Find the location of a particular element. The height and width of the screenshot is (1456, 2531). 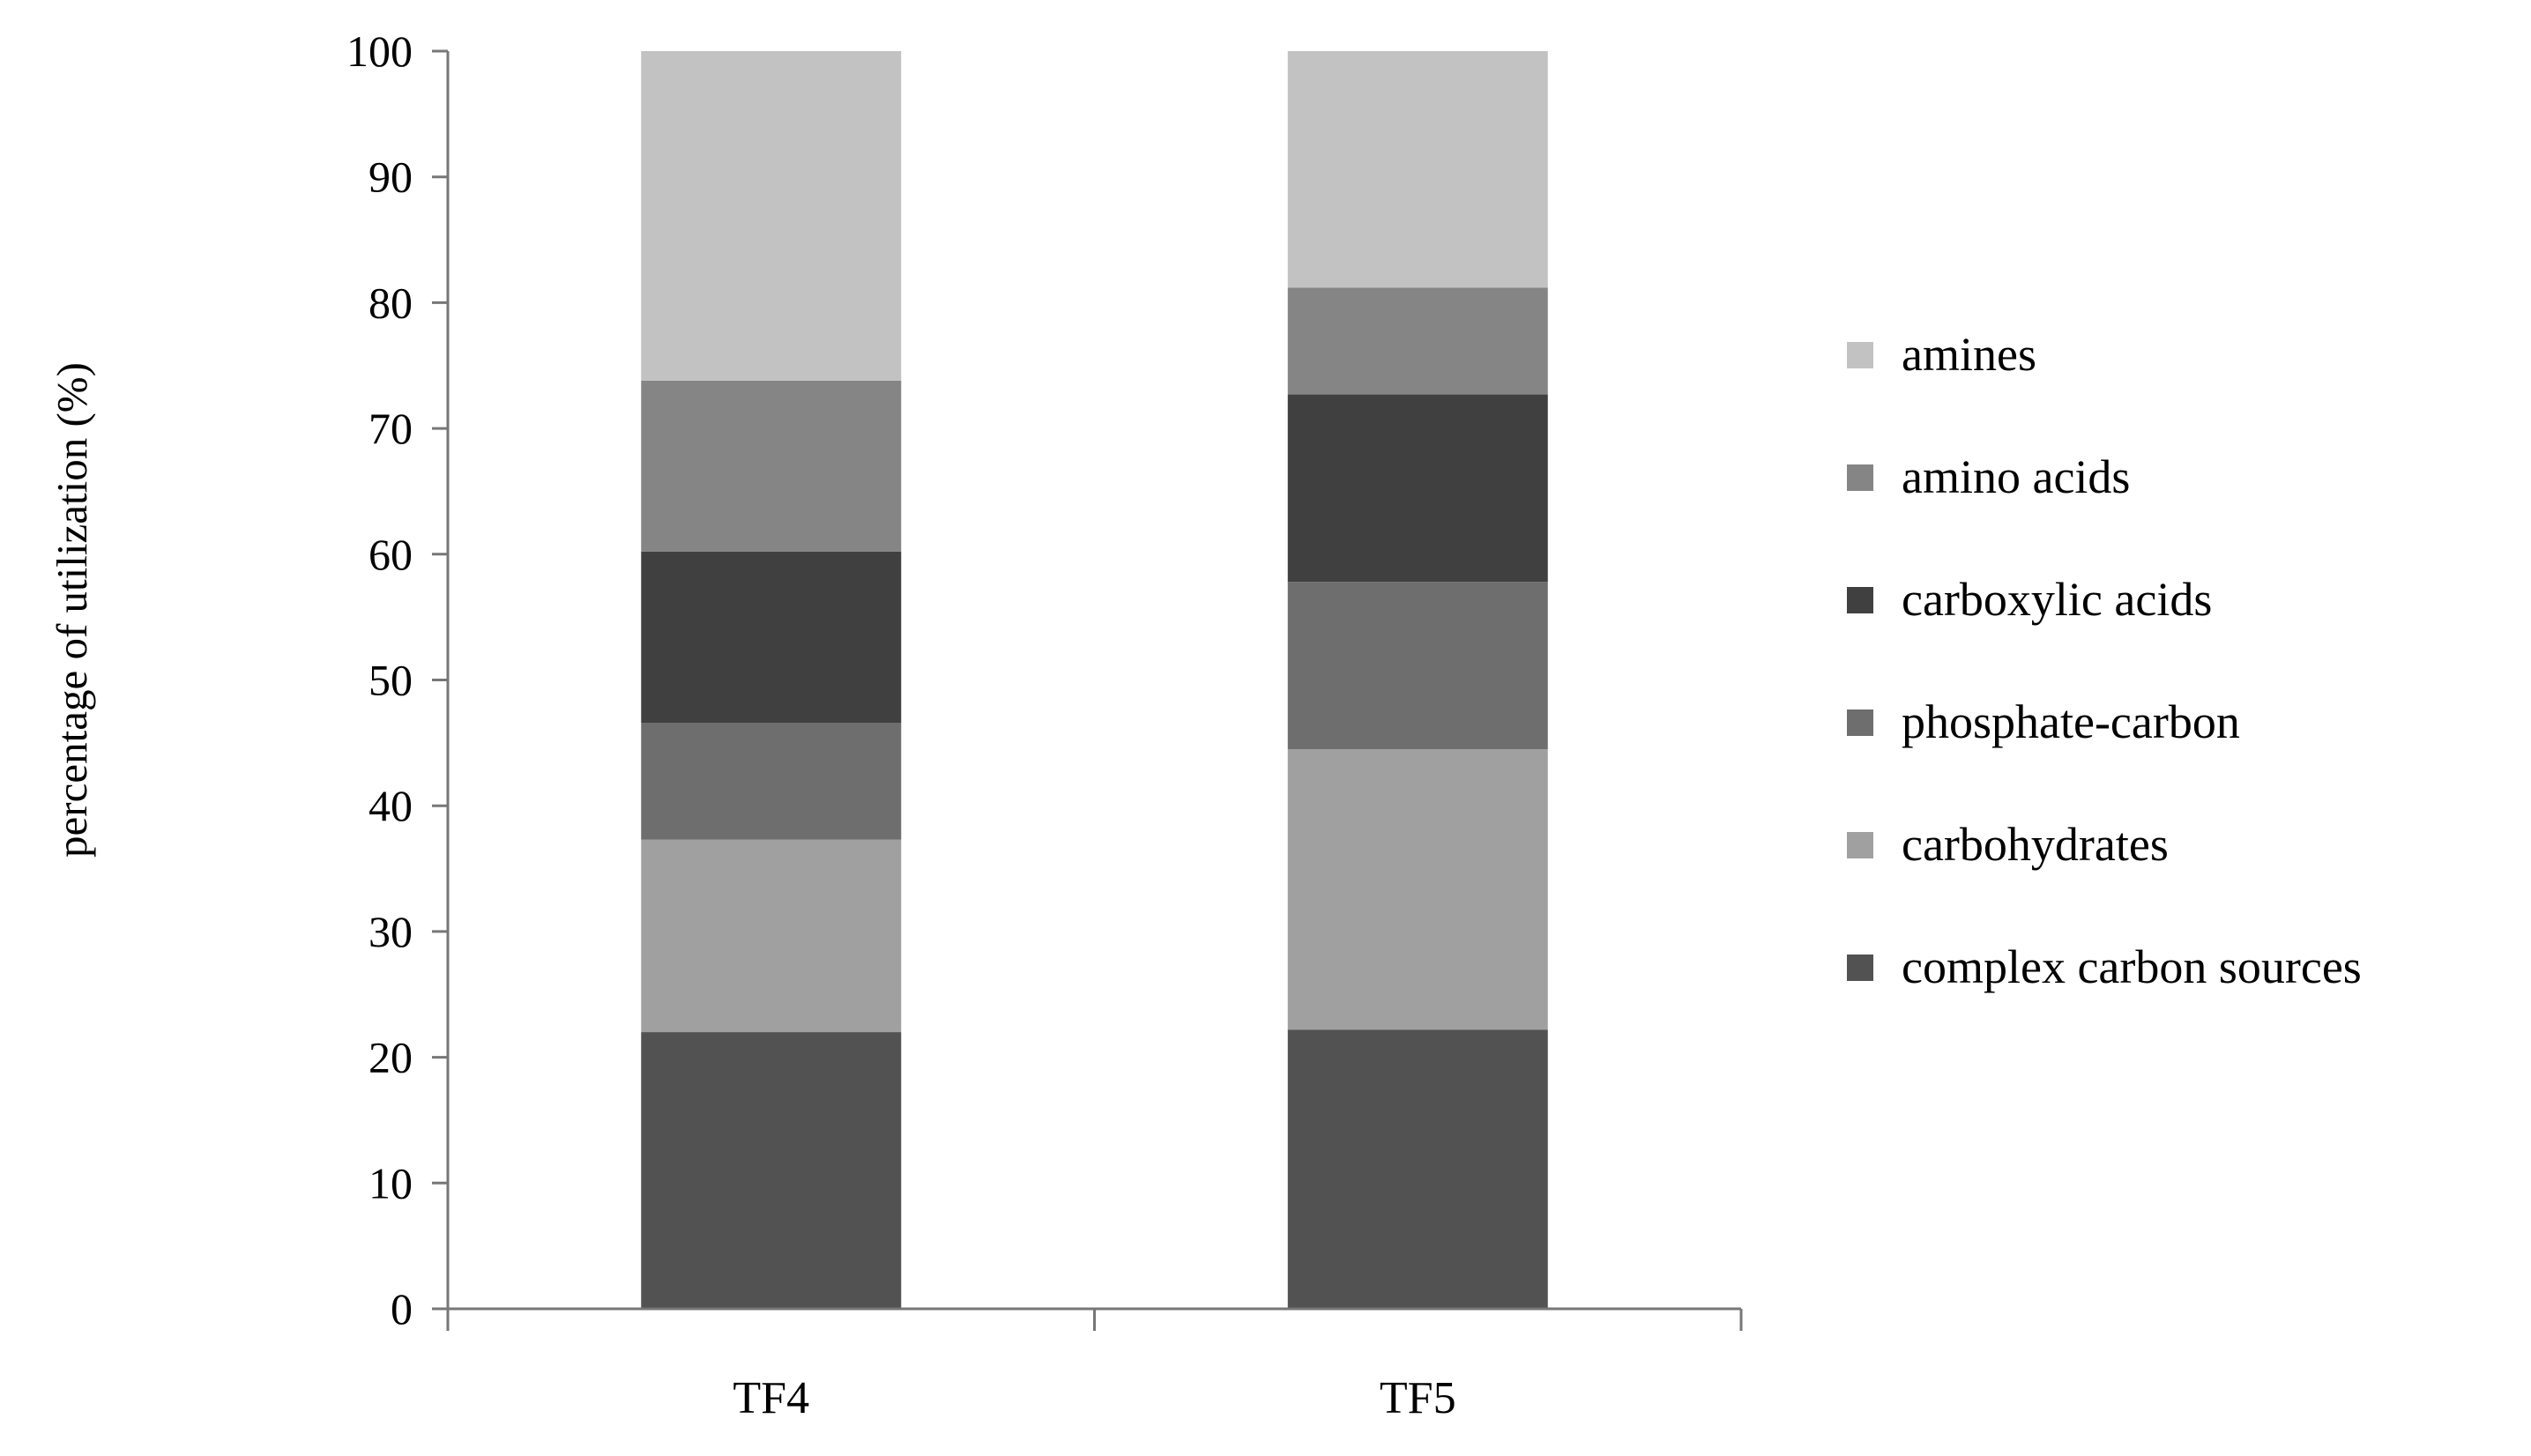

y-tick-label: 100 is located at coordinates (379, 51).